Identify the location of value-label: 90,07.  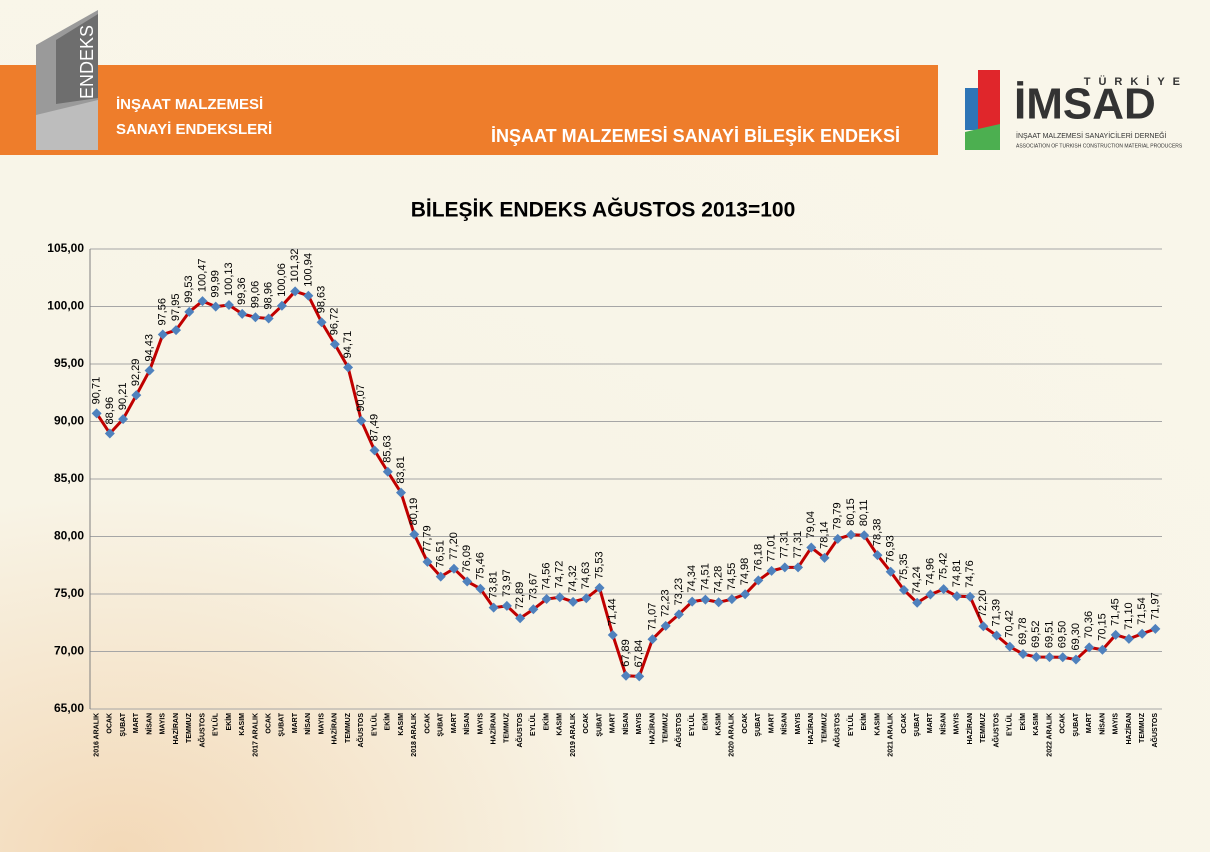
(361, 398).